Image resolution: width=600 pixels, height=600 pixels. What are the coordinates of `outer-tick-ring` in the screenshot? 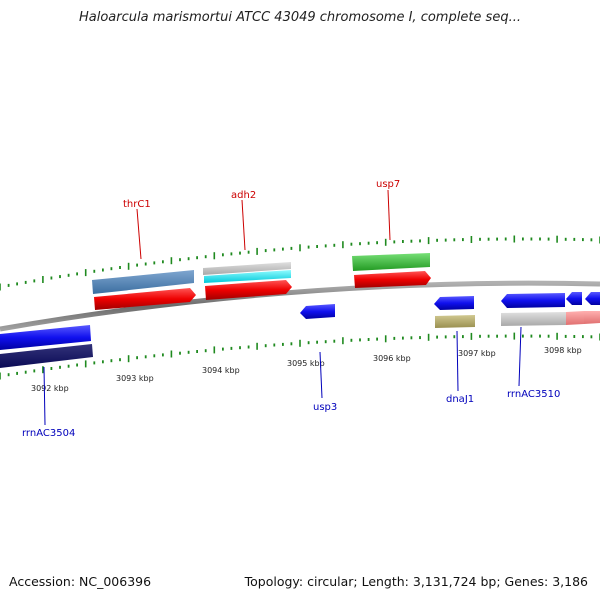 It's located at (300, 263).